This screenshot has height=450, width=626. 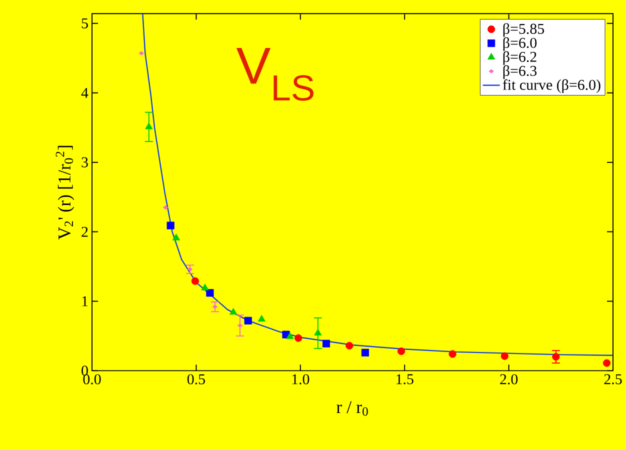 What do you see at coordinates (84, 93) in the screenshot?
I see `y-tick-label: 4` at bounding box center [84, 93].